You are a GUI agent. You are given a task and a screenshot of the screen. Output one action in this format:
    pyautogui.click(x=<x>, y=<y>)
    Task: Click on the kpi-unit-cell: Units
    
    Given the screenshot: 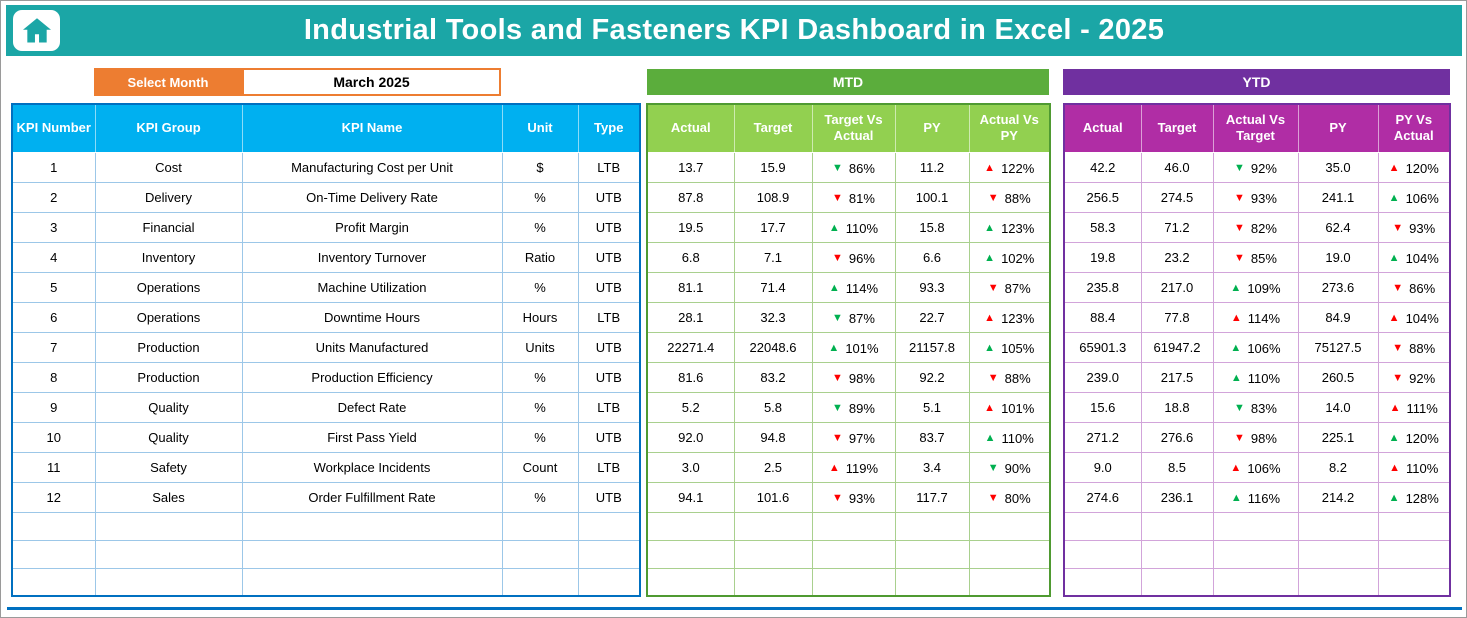 What is the action you would take?
    pyautogui.click(x=540, y=347)
    